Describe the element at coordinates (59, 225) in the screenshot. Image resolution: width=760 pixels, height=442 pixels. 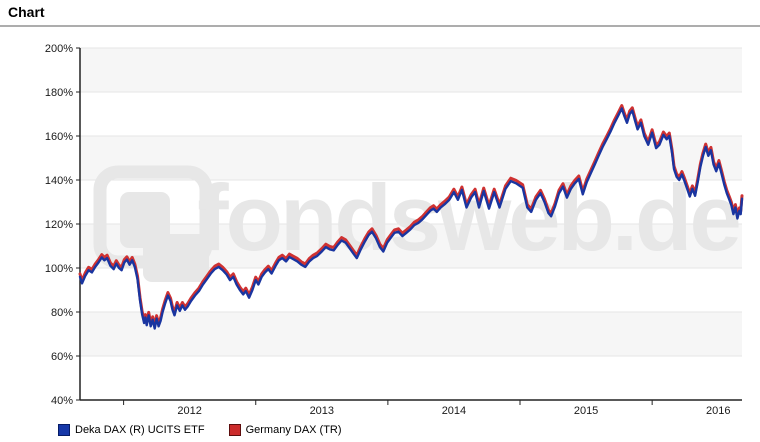
I see `y-axis-label: 120%` at that location.